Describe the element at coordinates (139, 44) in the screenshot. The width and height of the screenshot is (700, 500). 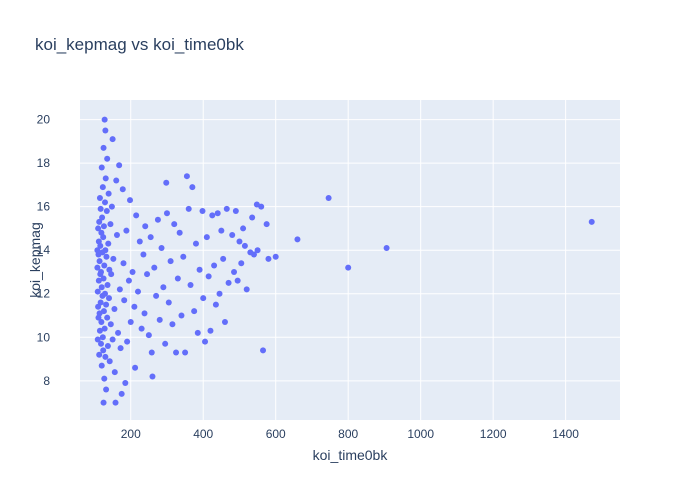
I see `chart-title: koi_kepmag vs koi_time0bk` at that location.